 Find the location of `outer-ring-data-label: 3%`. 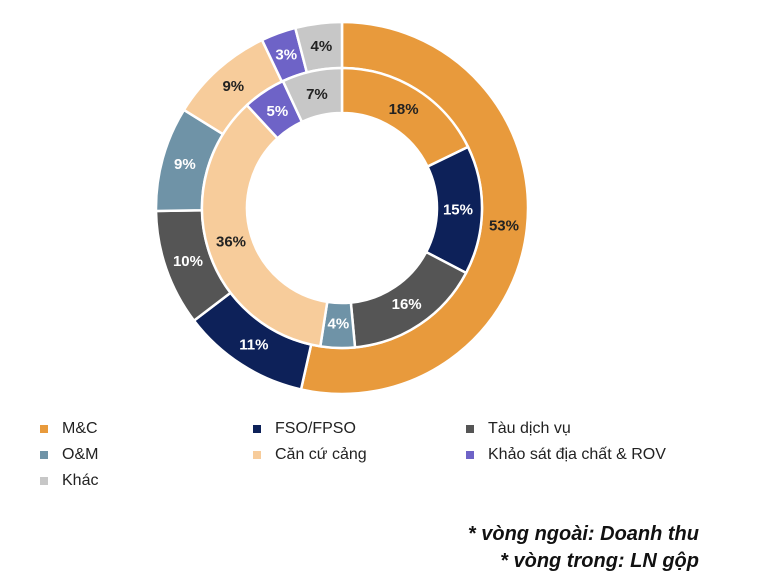

outer-ring-data-label: 3% is located at coordinates (286, 54).